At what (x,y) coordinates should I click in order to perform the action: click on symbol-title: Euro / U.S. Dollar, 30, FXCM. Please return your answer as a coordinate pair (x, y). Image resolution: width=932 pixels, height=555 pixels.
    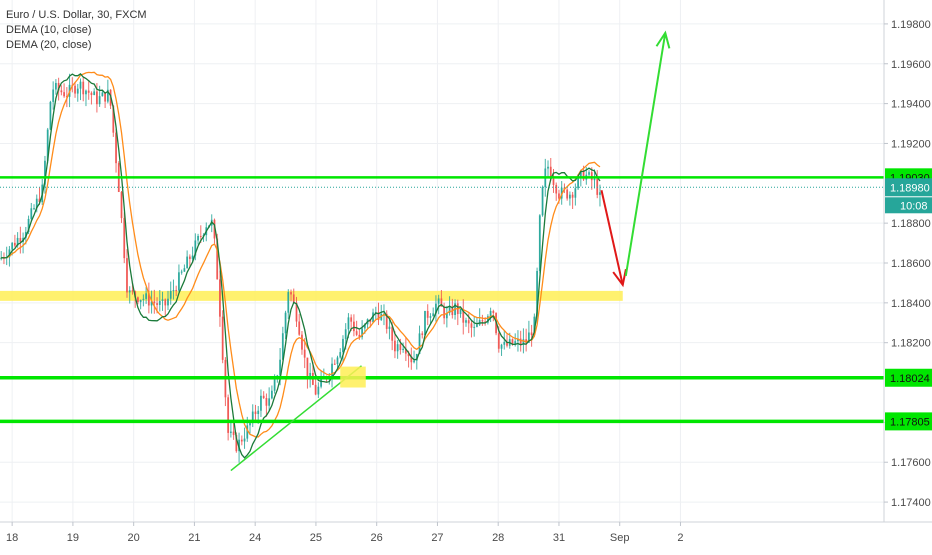
    Looking at the image, I should click on (76, 15).